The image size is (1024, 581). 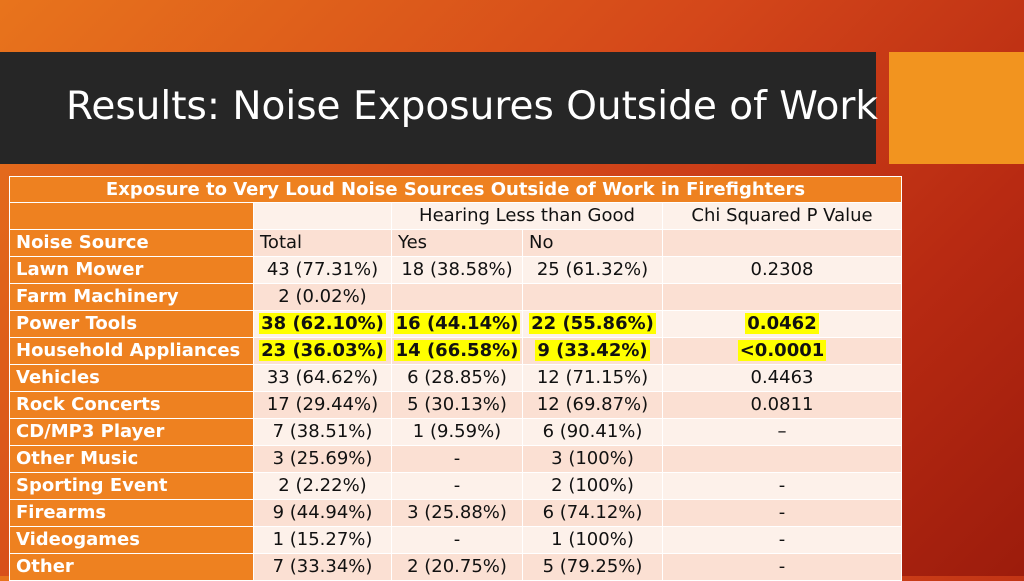 I want to click on table-row: Videogames 1 (15.27%) -1 (100%) -, so click(x=455, y=540).